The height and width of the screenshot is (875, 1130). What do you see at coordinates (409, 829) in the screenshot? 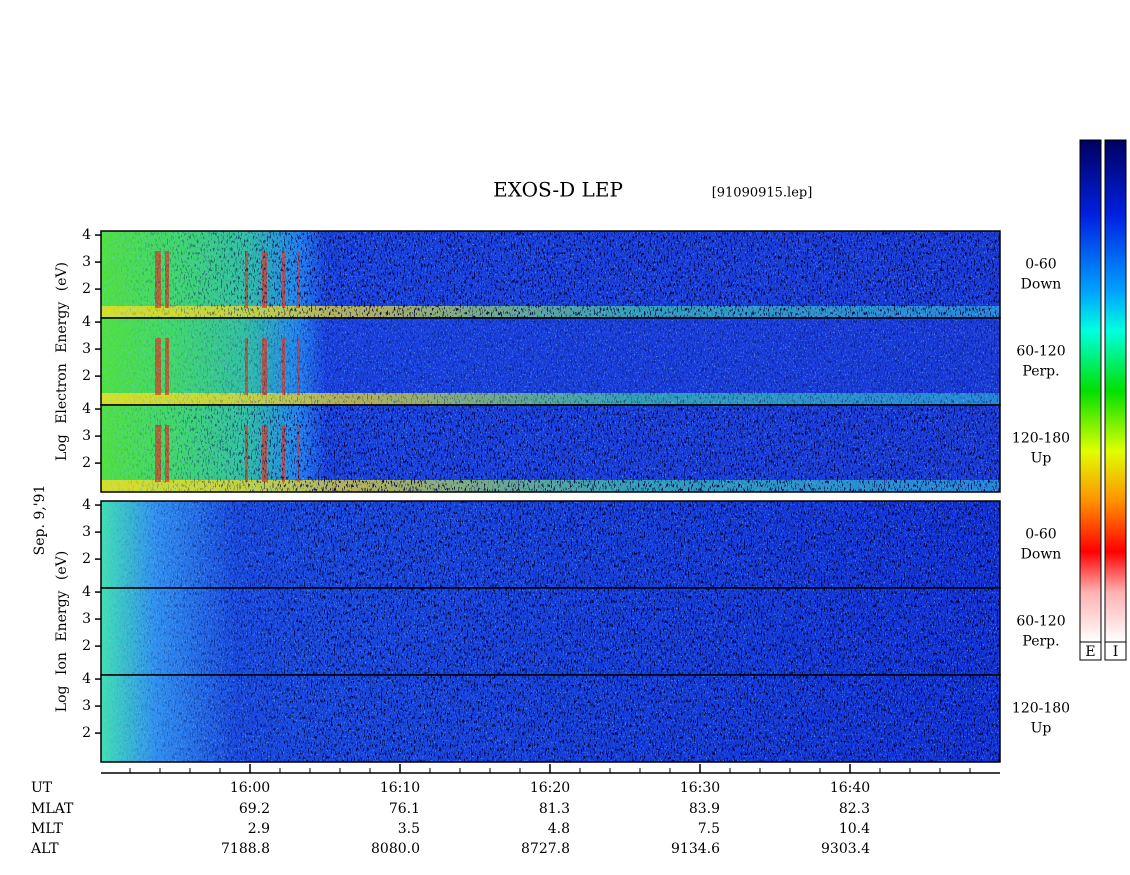
I see `row-value: 3.5` at bounding box center [409, 829].